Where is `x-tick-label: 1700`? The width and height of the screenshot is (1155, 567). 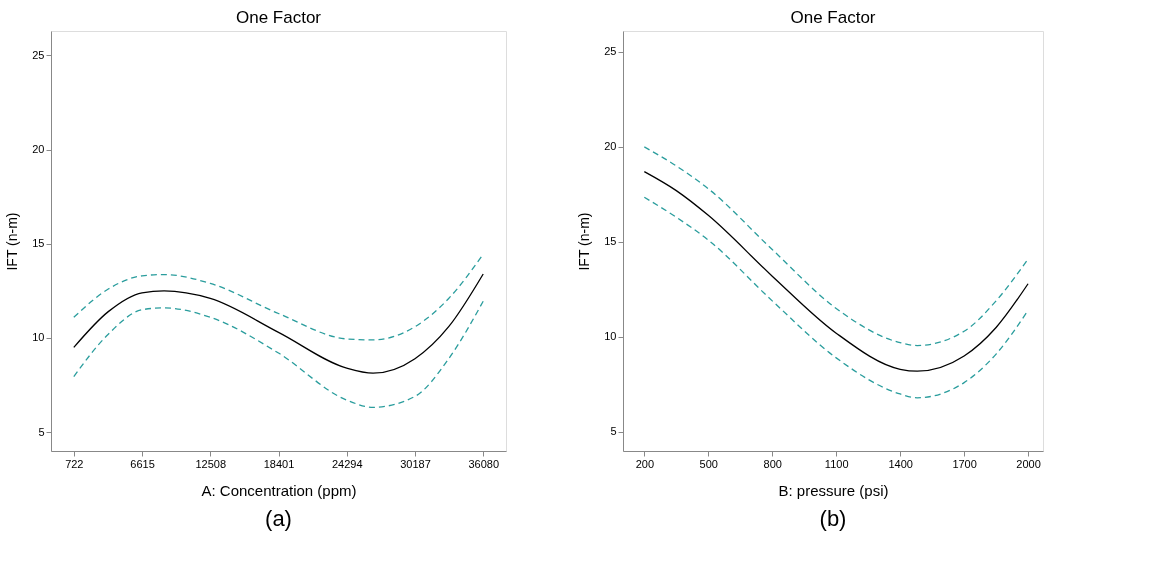 x-tick-label: 1700 is located at coordinates (964, 463).